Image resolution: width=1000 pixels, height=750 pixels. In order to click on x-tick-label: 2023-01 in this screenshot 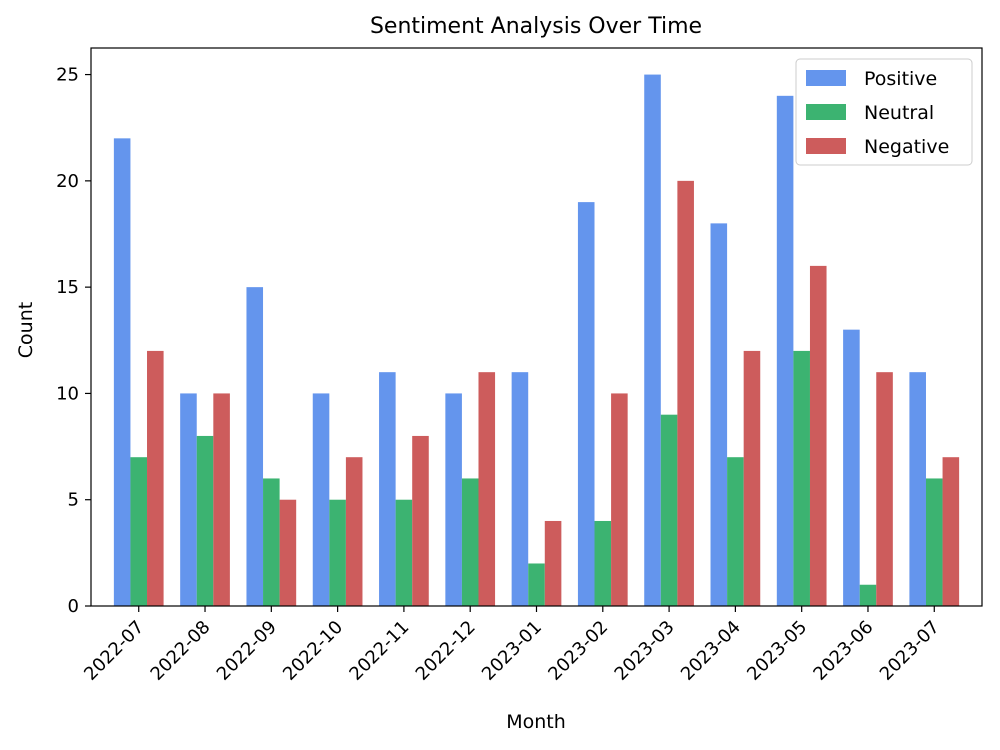, I will do `click(512, 651)`.